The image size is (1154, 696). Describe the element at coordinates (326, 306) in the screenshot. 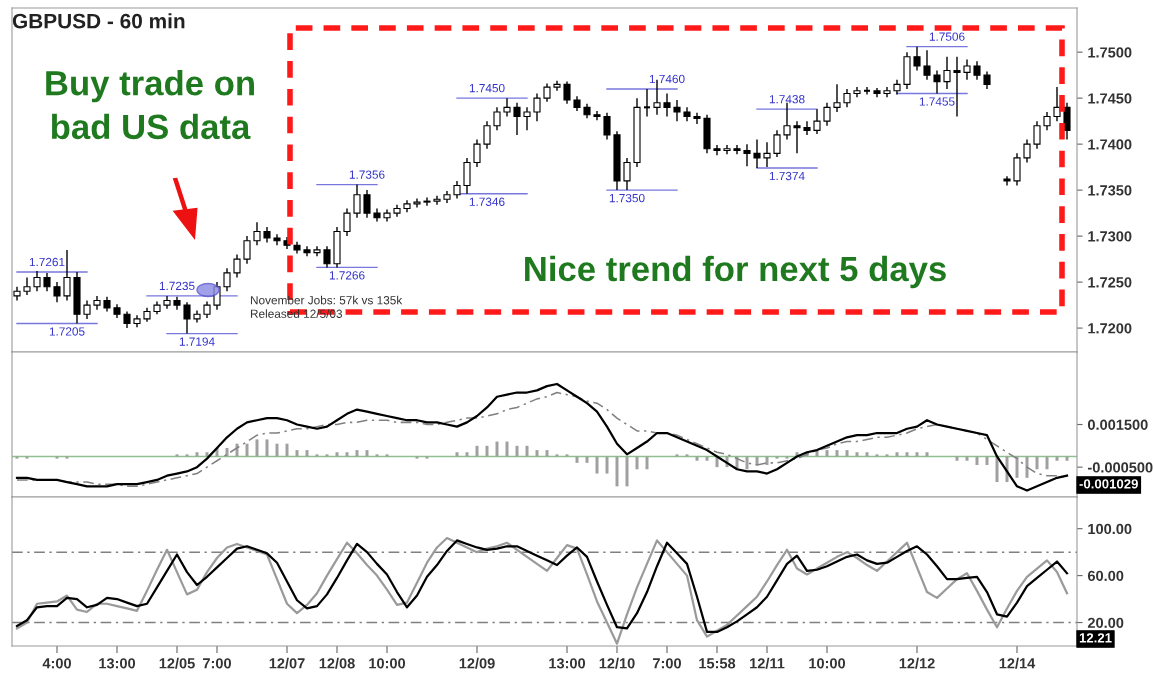

I see `annotation: November Jobs: 57k vs 135k Released 12/5/03` at that location.